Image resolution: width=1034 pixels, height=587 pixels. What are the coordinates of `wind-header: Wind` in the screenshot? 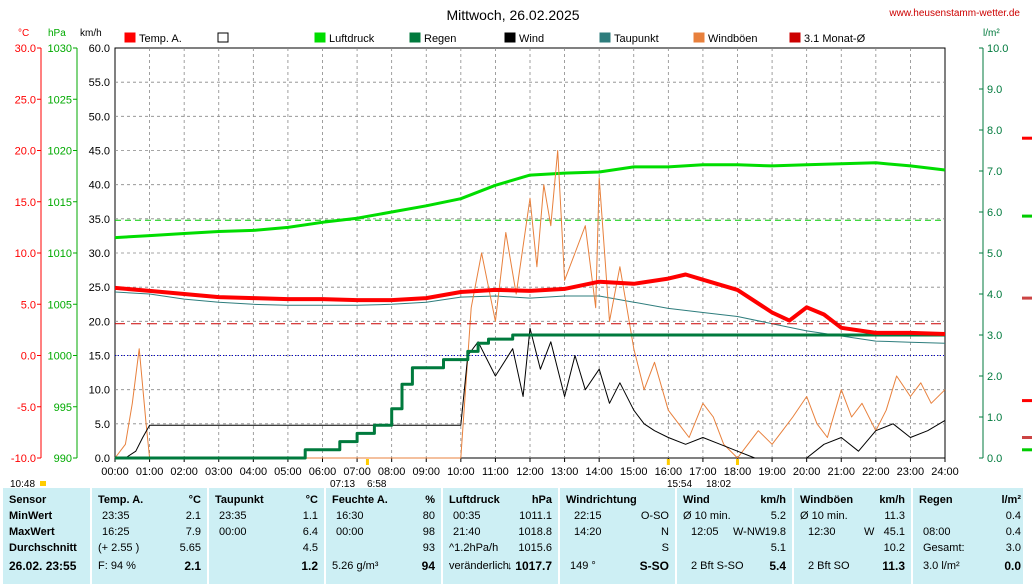 It's located at (696, 500).